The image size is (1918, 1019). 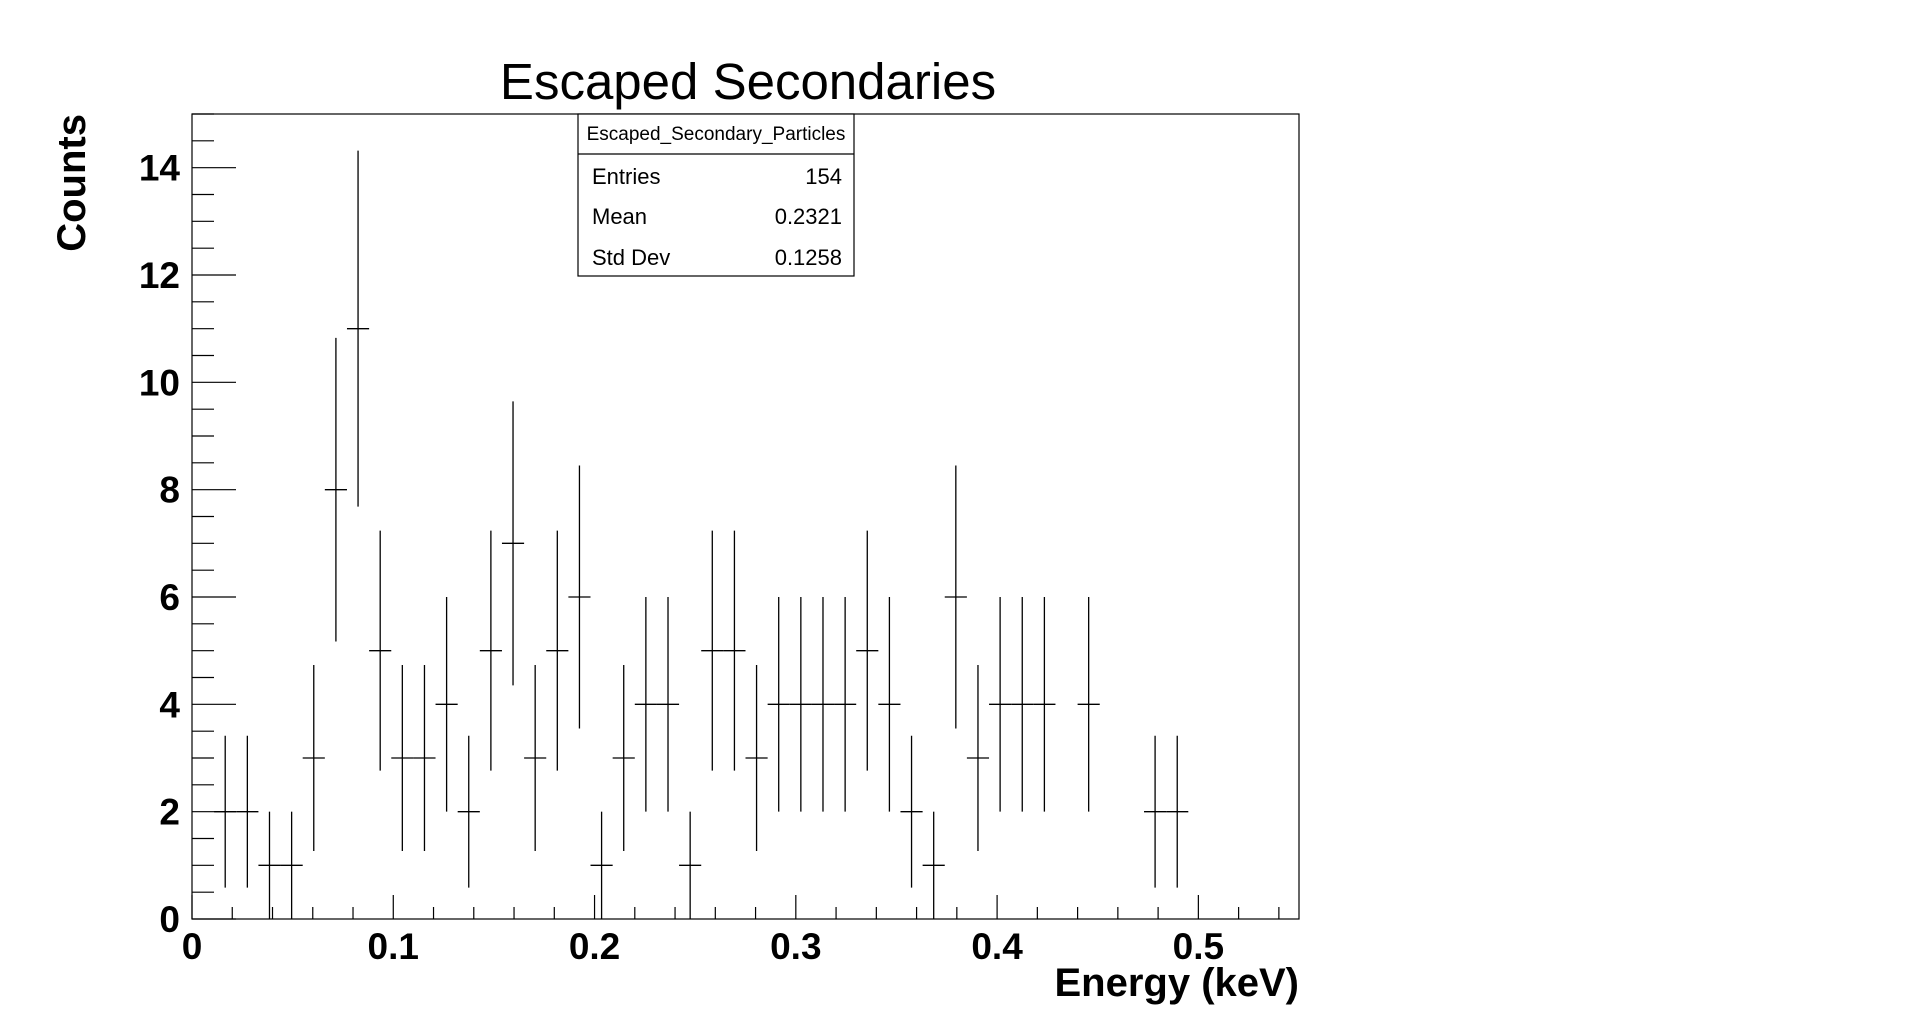 I want to click on y-tick-labels: 0 2 4 6 8 10 12 14, so click(x=160, y=544).